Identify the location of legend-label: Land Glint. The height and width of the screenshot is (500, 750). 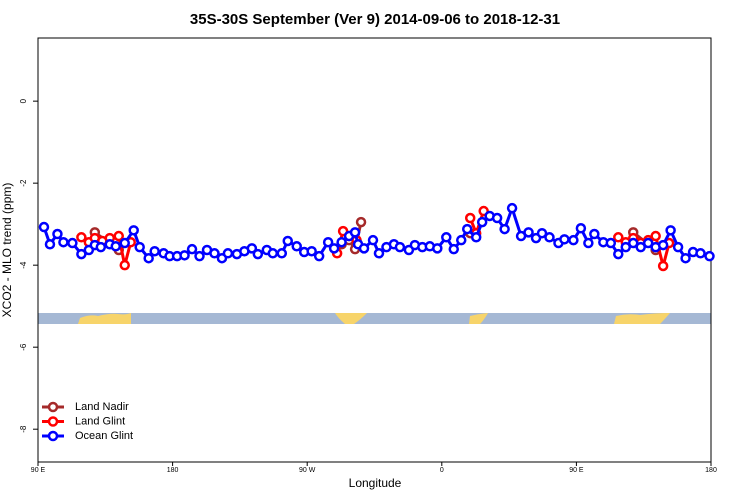
(100, 421).